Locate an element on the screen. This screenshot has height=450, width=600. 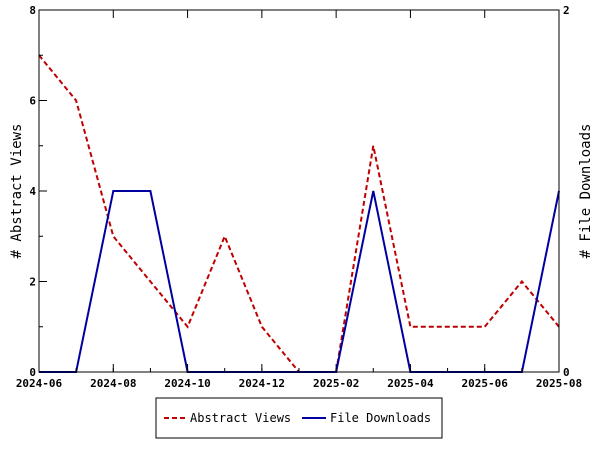
x-tick-label: 2025-02 is located at coordinates (336, 383).